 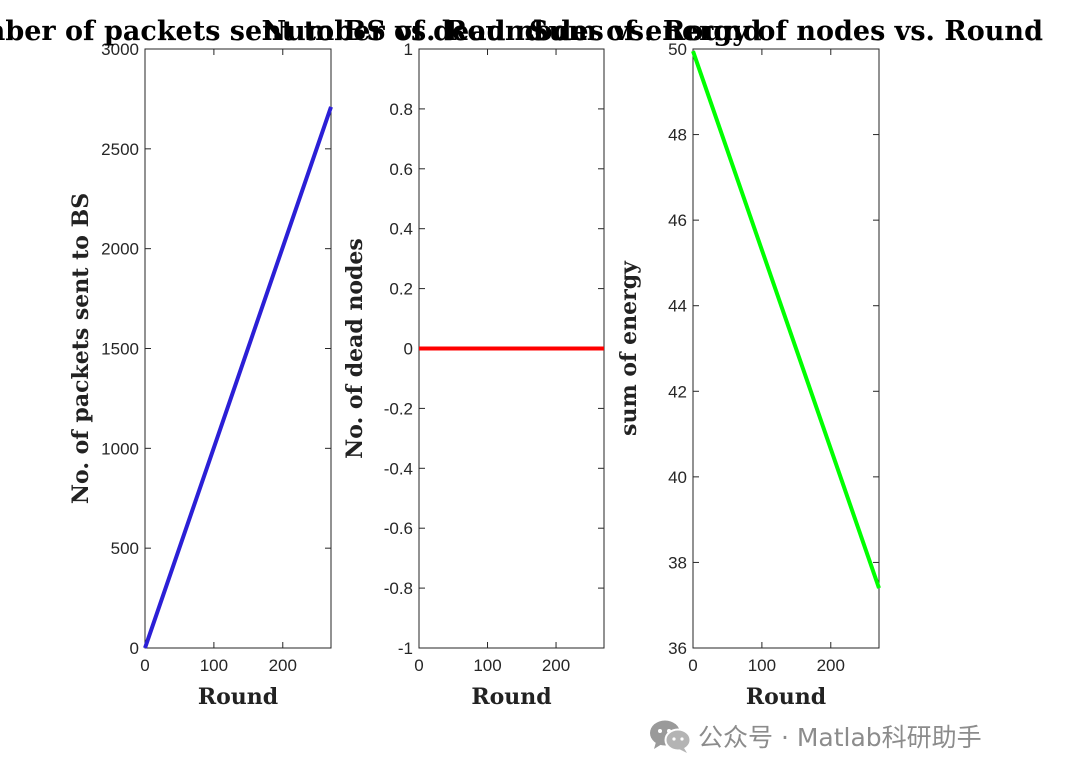 I want to click on y-tick-label-dead-nodes: 0.8, so click(x=401, y=109).